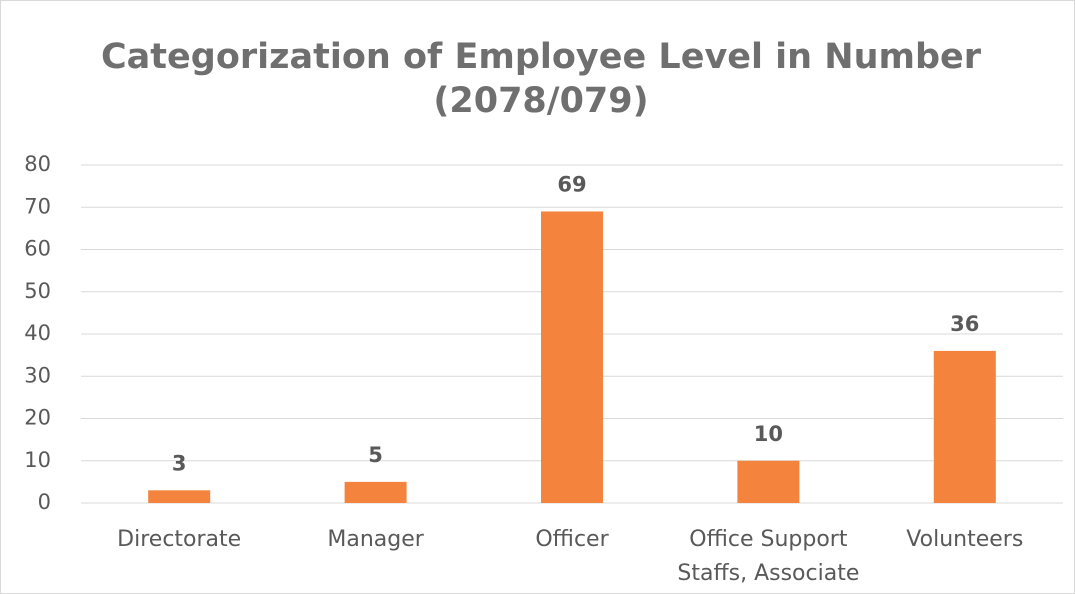  Describe the element at coordinates (37, 291) in the screenshot. I see `y-tick-label: 50` at that location.